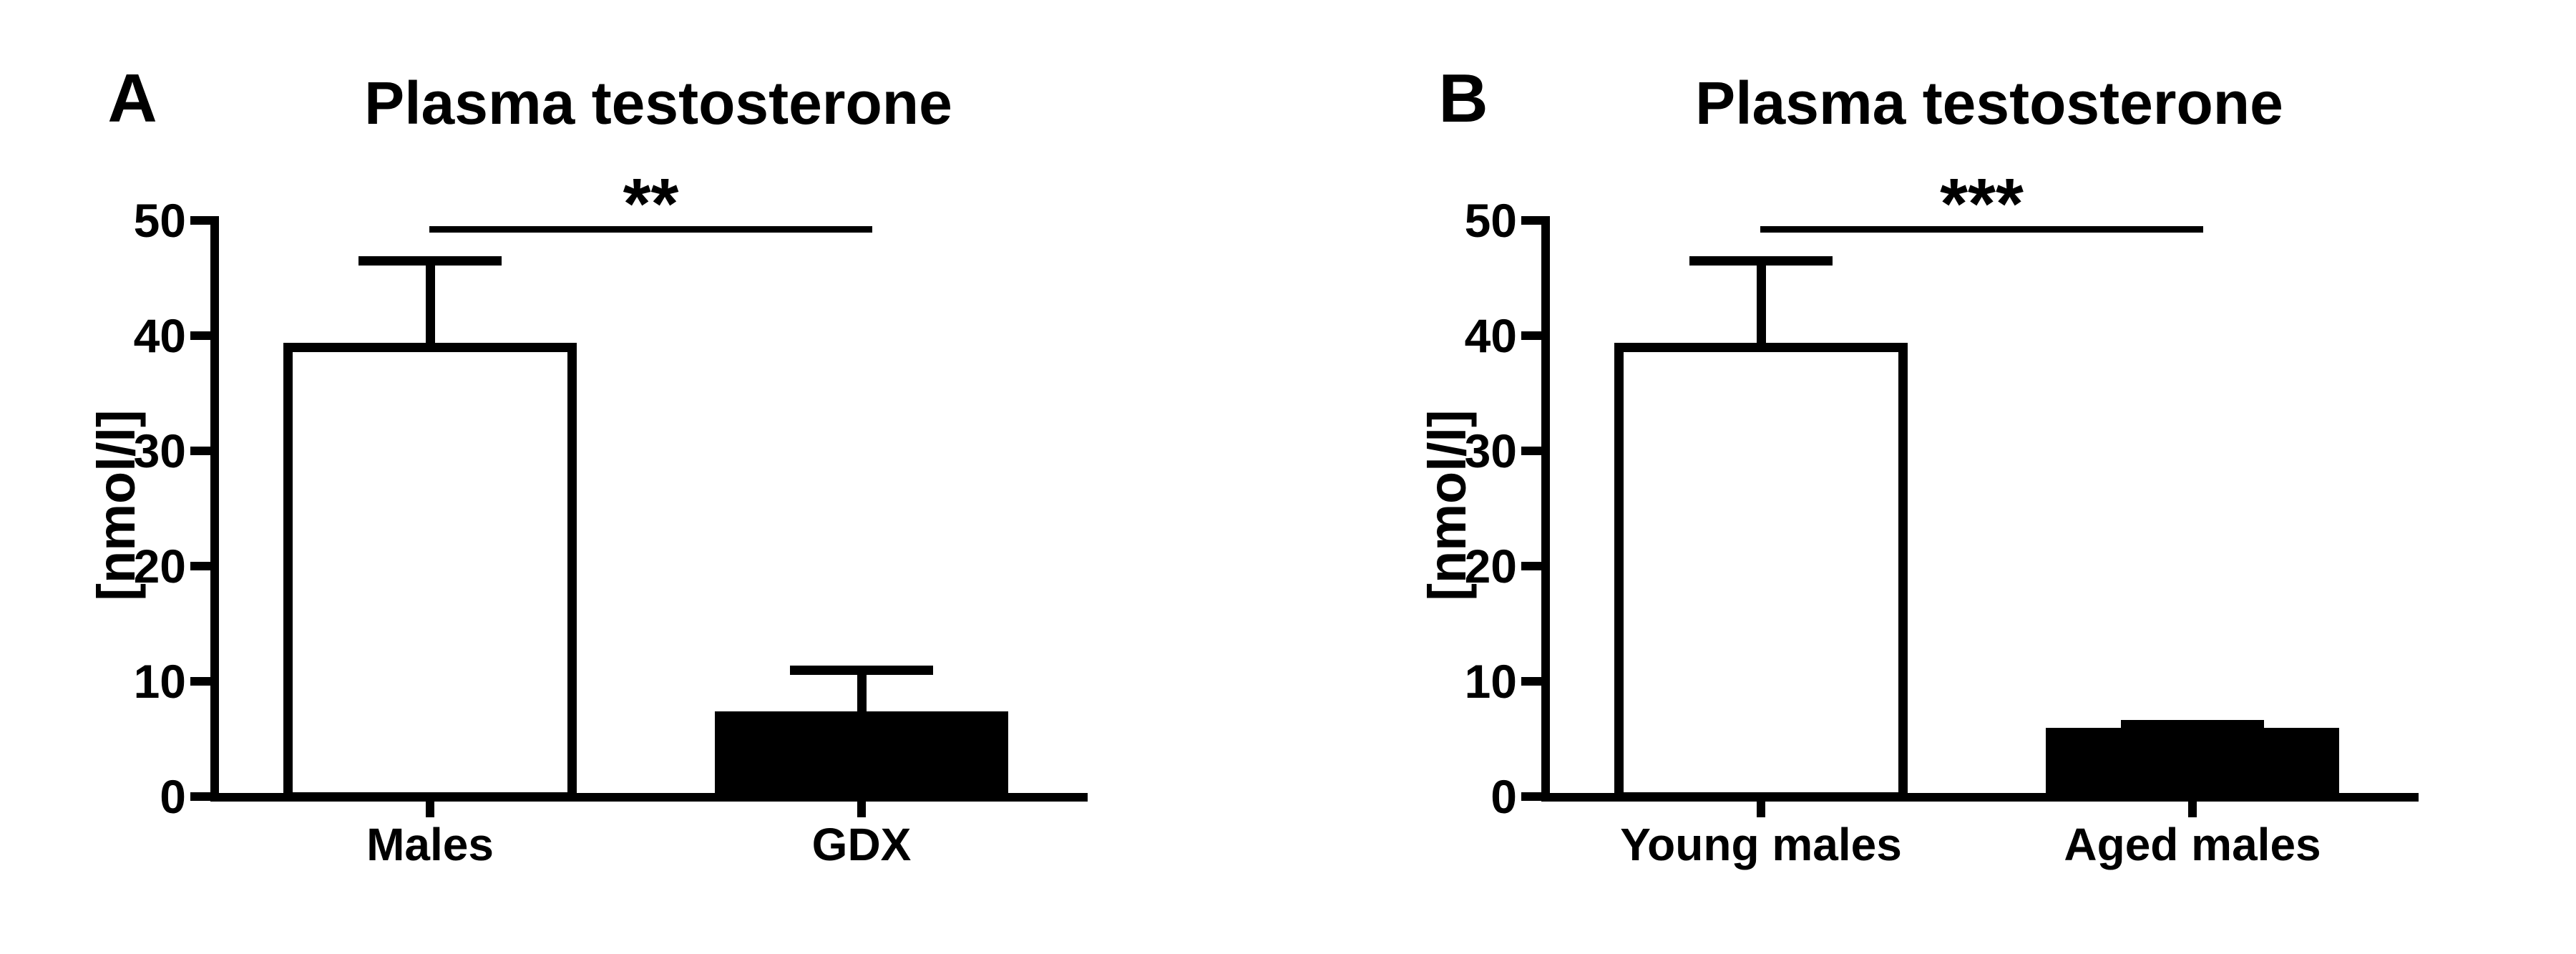 This screenshot has height=954, width=2576. Describe the element at coordinates (1761, 573) in the screenshot. I see `bar-young-males` at that location.